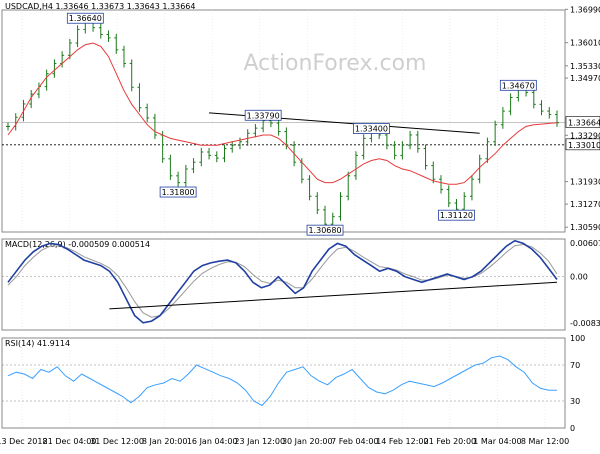 The height and width of the screenshot is (454, 600). I want to click on current-price-box, so click(582, 122).